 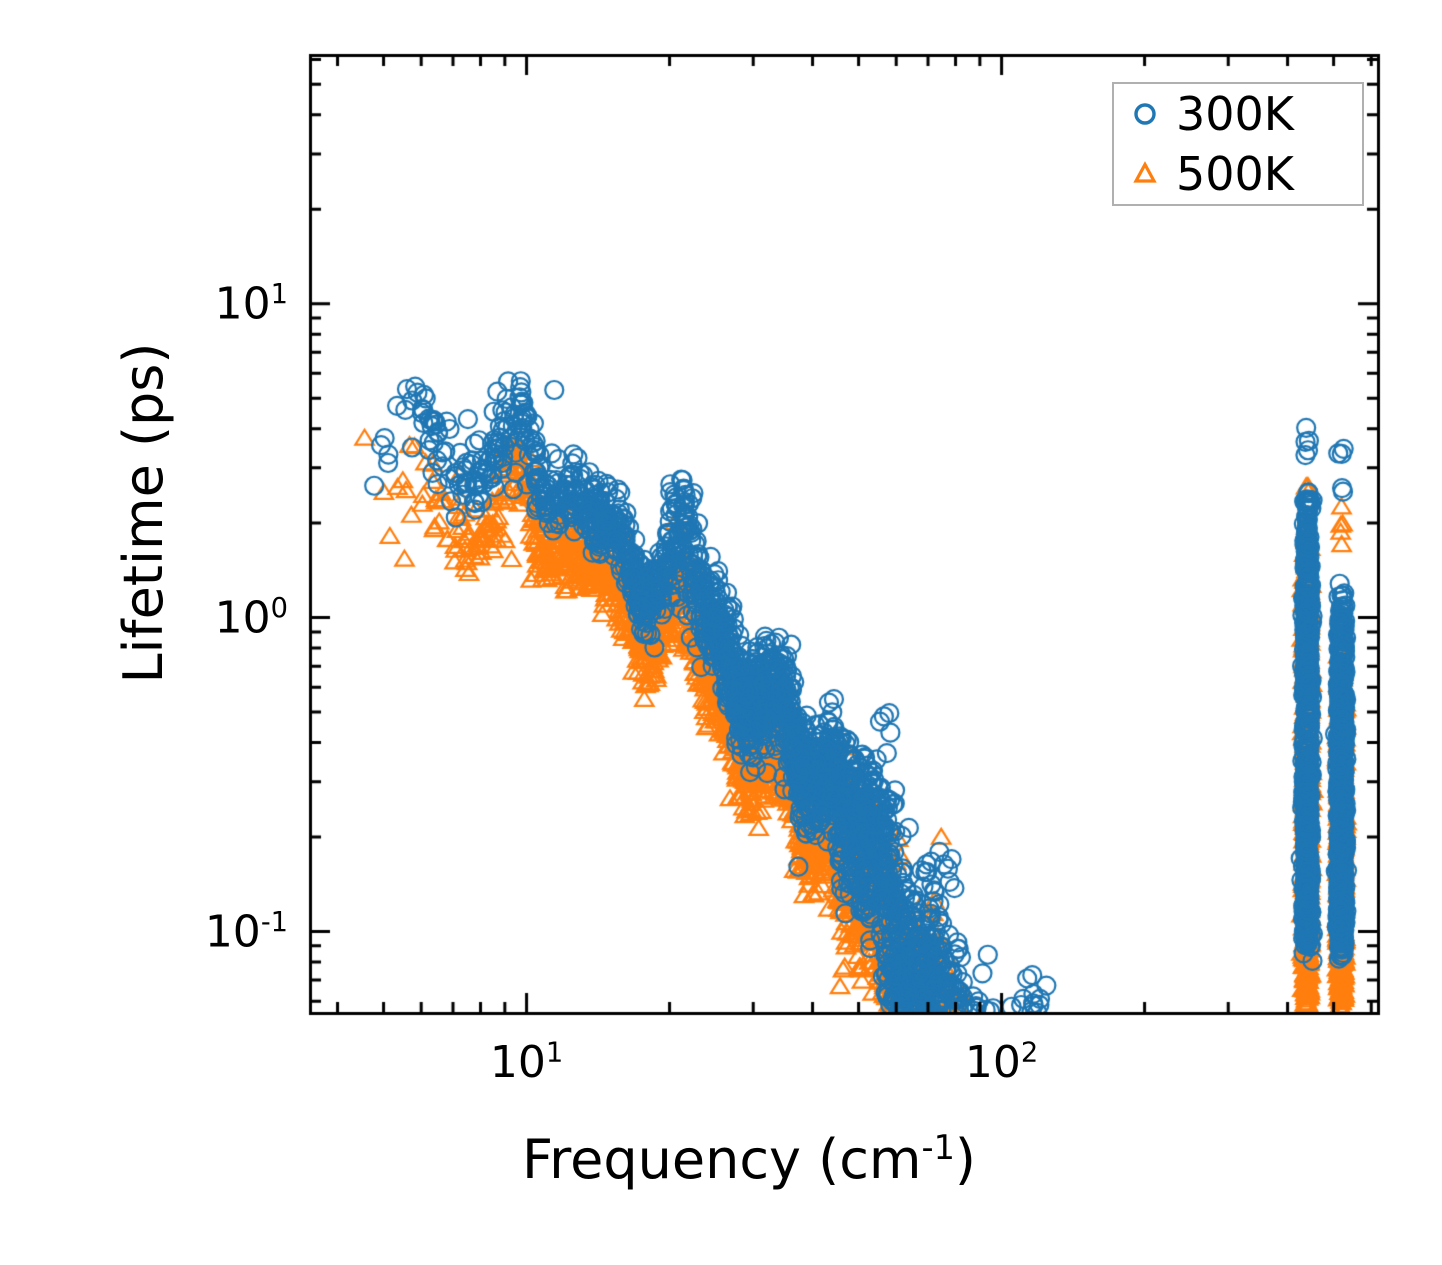 I want to click on legend-marker-circle-icon, so click(x=1145, y=114).